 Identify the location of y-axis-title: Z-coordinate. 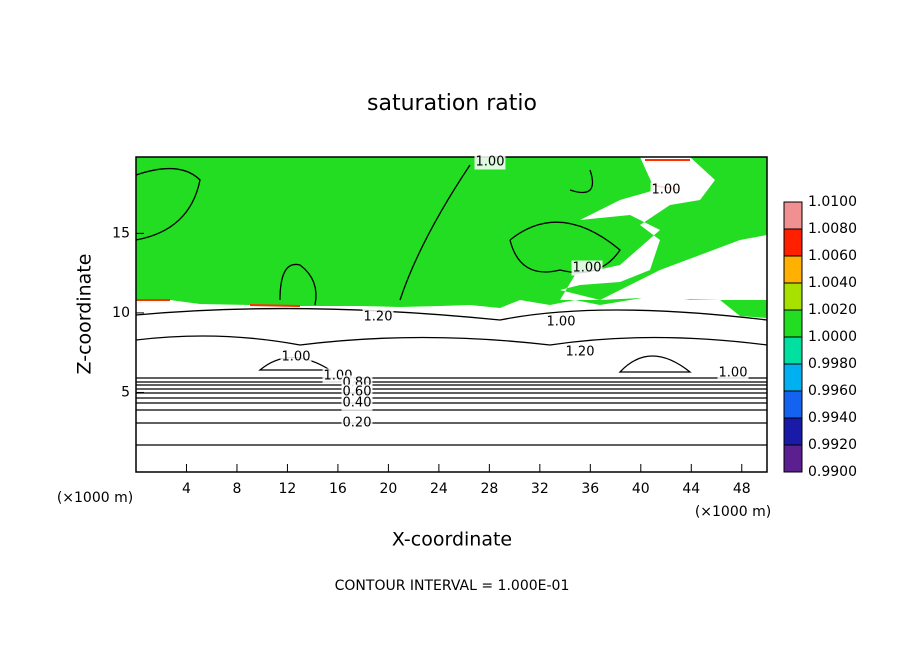
(85, 314).